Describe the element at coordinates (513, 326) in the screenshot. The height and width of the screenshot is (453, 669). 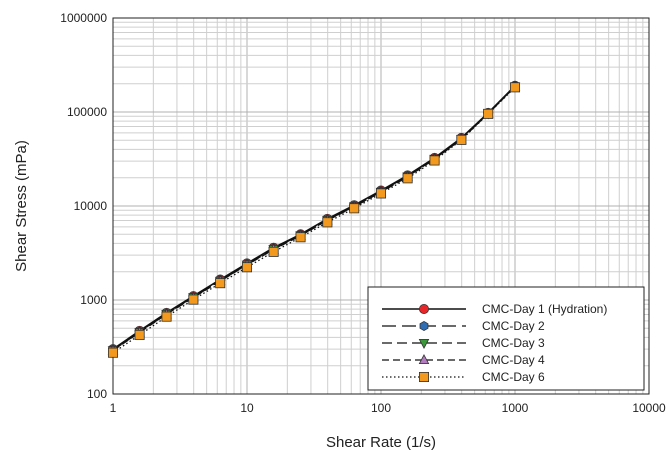
I see `legend-label: CMC-Day 2` at that location.